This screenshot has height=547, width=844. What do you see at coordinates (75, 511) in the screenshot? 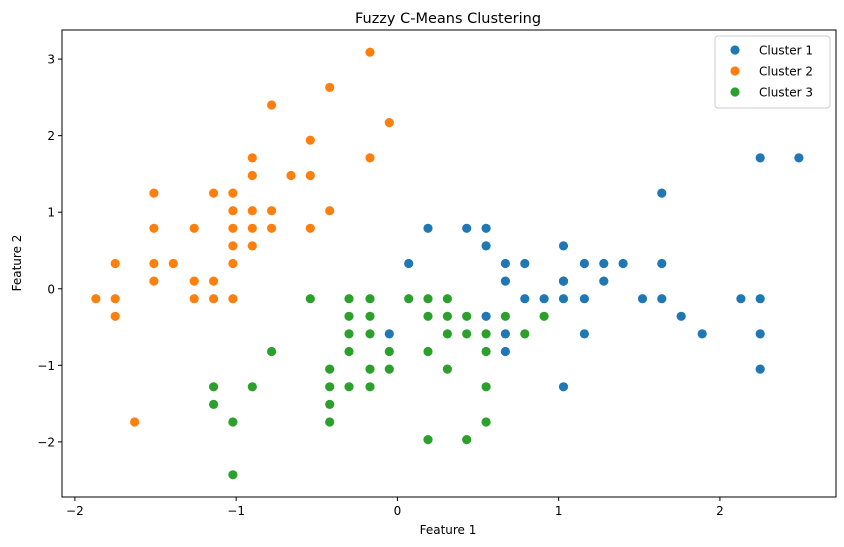
I see `x-tick-label: −2` at bounding box center [75, 511].